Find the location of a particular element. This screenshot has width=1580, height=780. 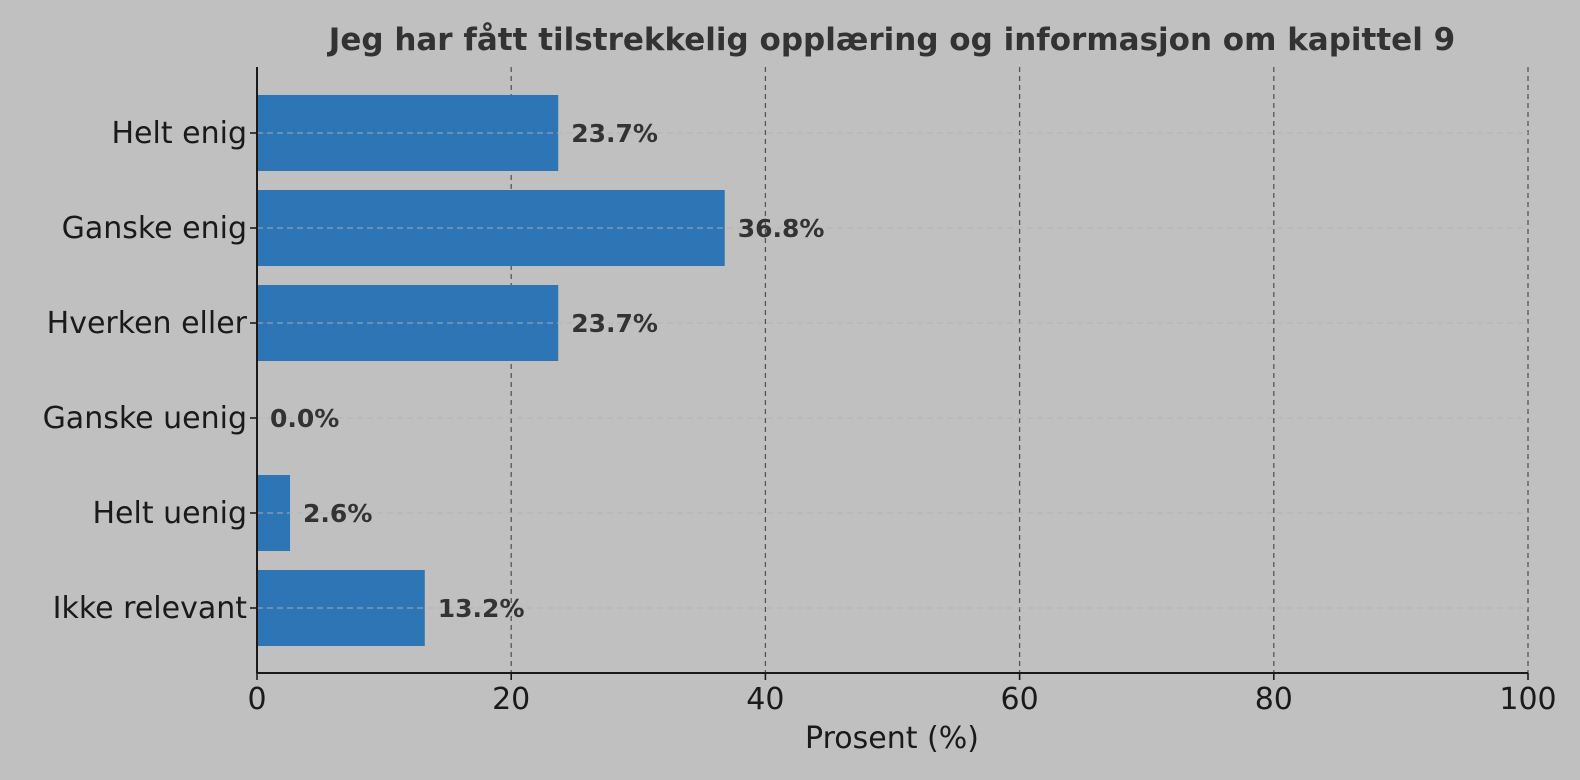

x-tick-label-2: 40 is located at coordinates (765, 699).